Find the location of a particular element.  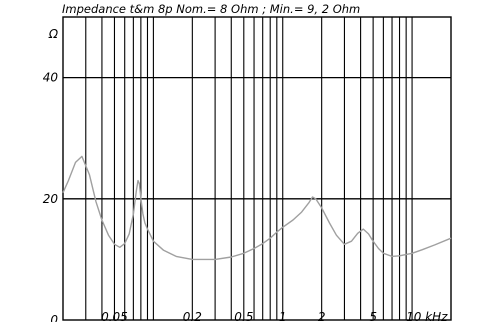

y-tick-label: 0 is located at coordinates (54, 317).